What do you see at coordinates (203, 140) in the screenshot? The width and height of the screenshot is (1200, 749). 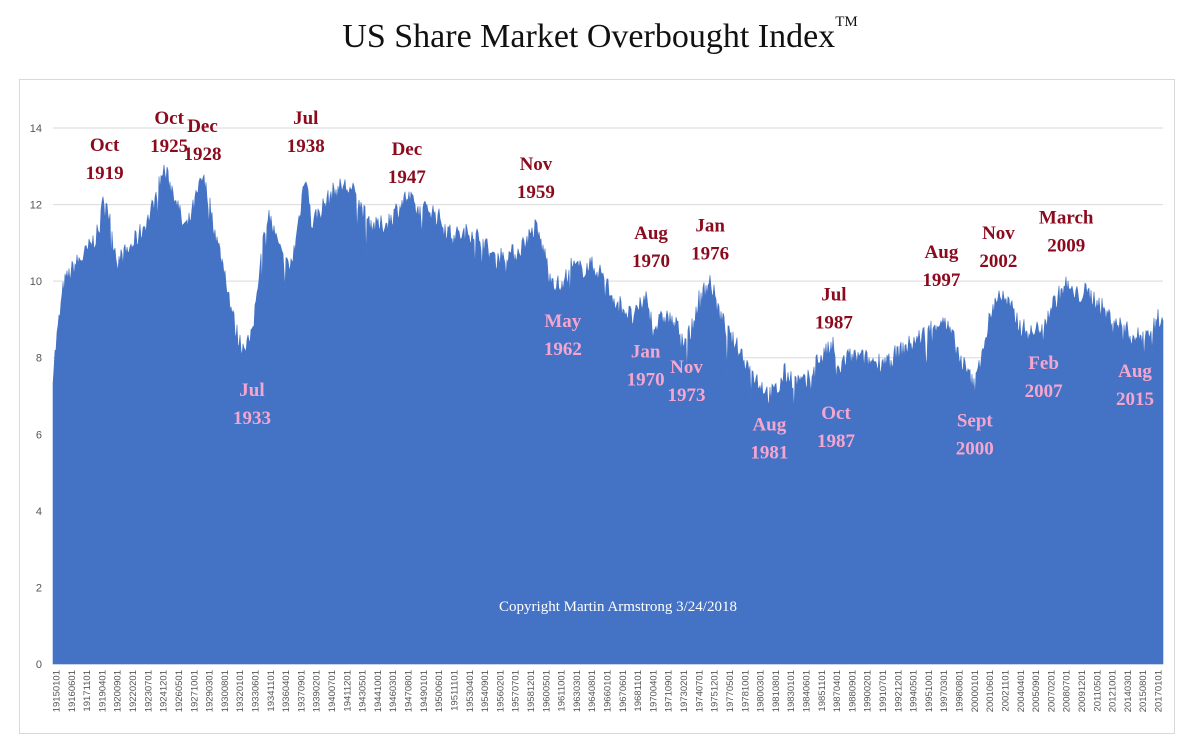 I see `peak-label: Dec 1928` at bounding box center [203, 140].